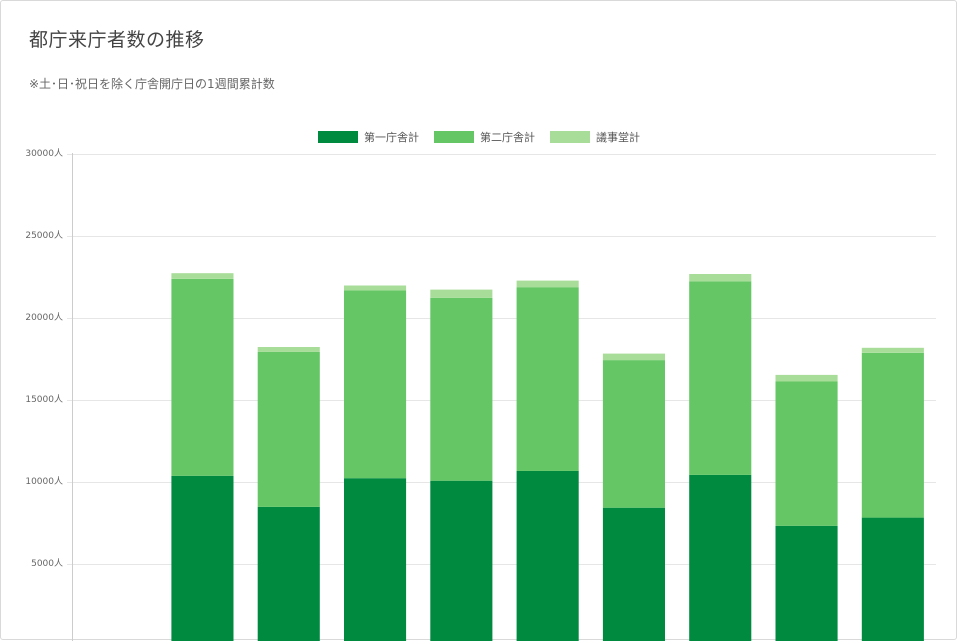 Image resolution: width=959 pixels, height=641 pixels. Describe the element at coordinates (507, 137) in the screenshot. I see `legend-label-series-2: 第二庁舎計` at that location.